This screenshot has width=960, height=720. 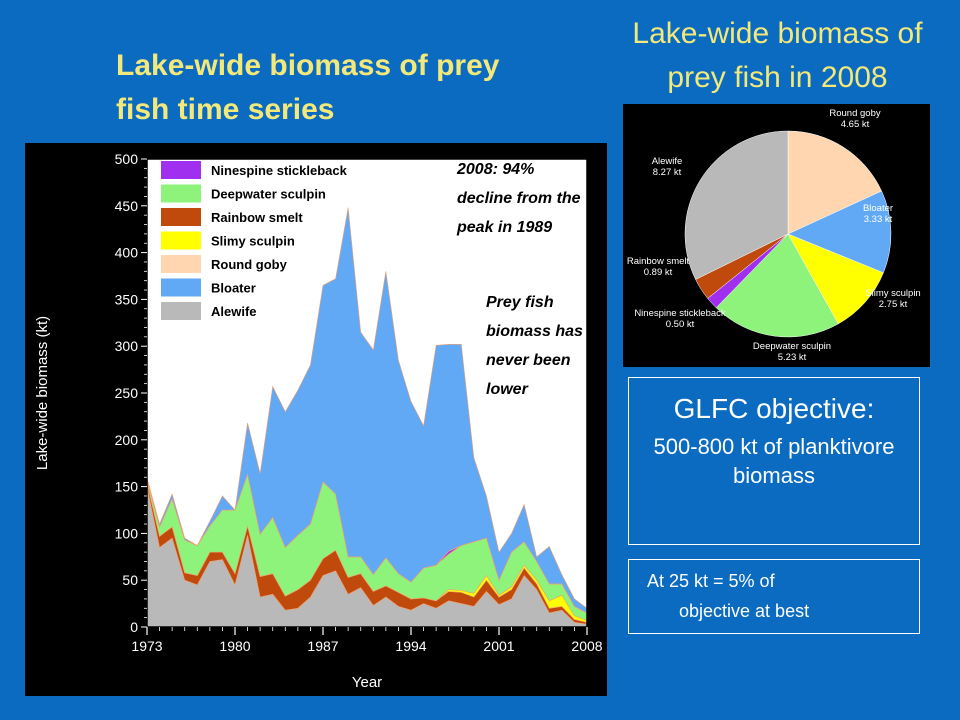 What do you see at coordinates (127, 346) in the screenshot?
I see `y-tick-label: 300` at bounding box center [127, 346].